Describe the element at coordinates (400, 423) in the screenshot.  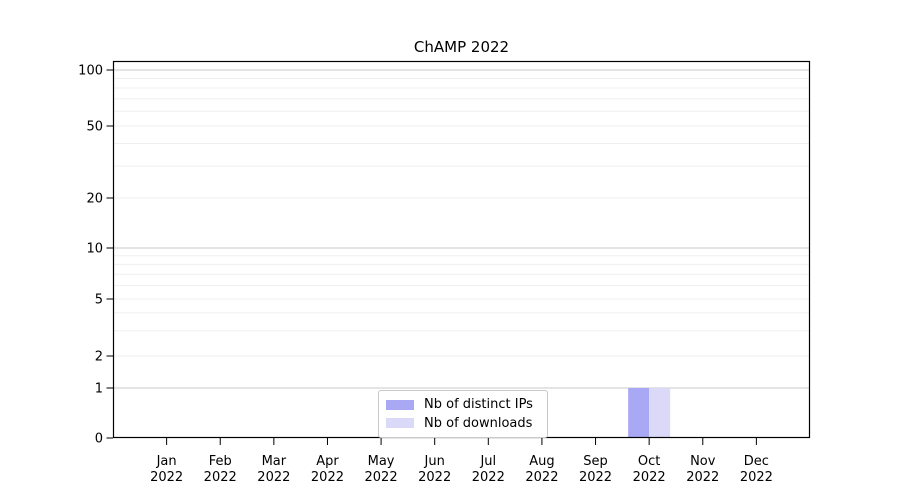
I see `legend-swatch-downloads` at that location.